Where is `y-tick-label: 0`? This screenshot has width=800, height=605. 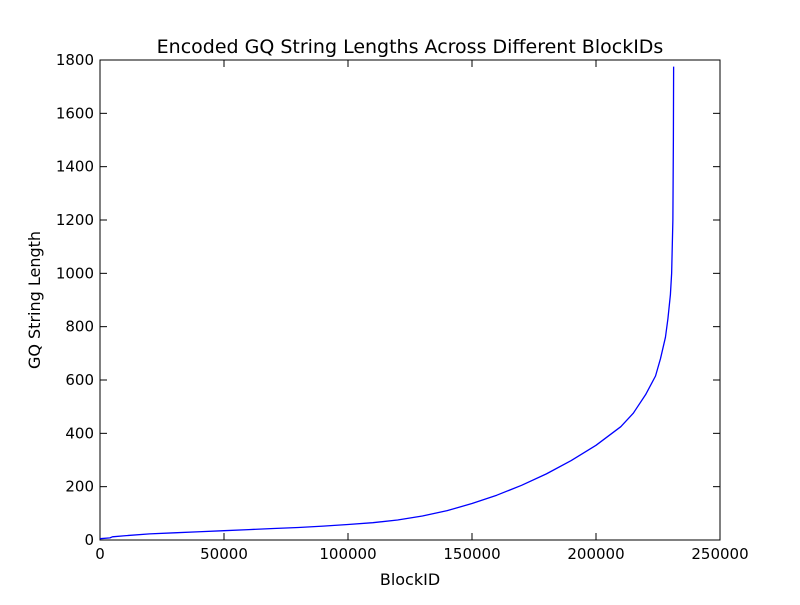 y-tick-label: 0 is located at coordinates (89, 540).